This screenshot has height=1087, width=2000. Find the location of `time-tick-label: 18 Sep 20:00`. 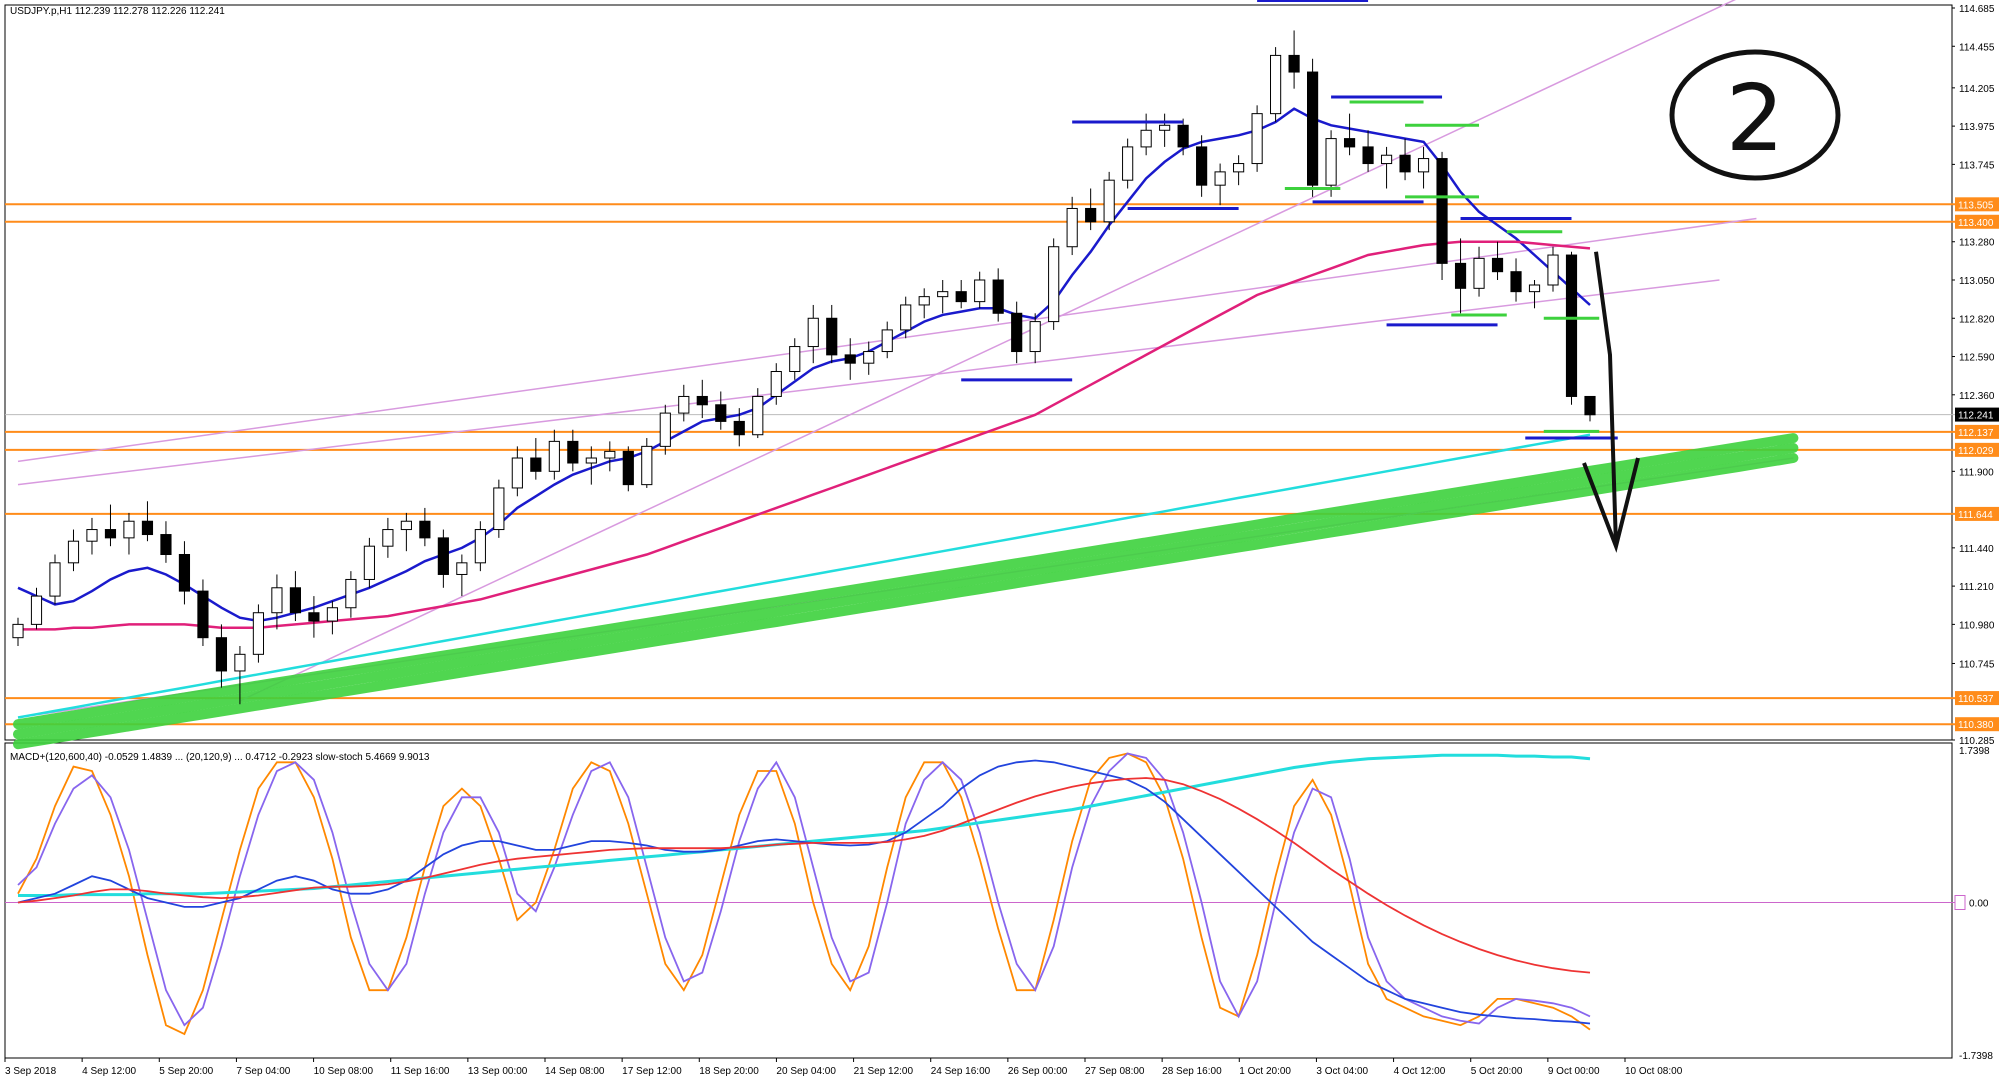

time-tick-label: 18 Sep 20:00 is located at coordinates (729, 1071).